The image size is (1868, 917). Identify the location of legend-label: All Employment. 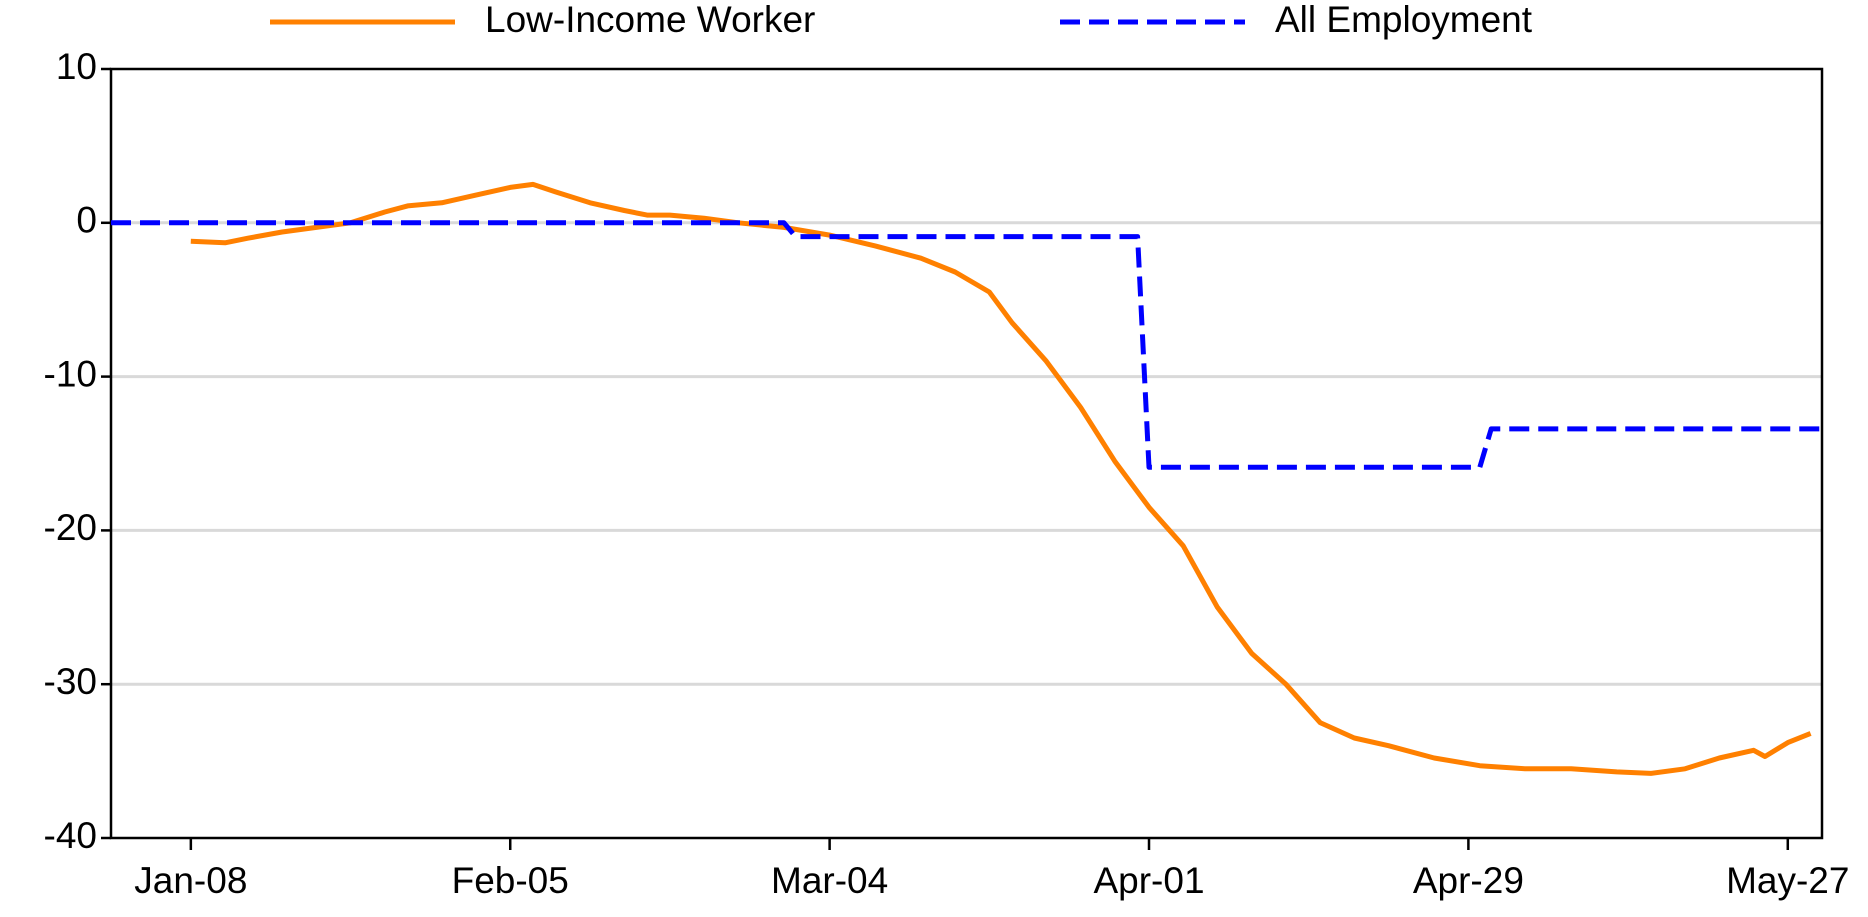
(1404, 20).